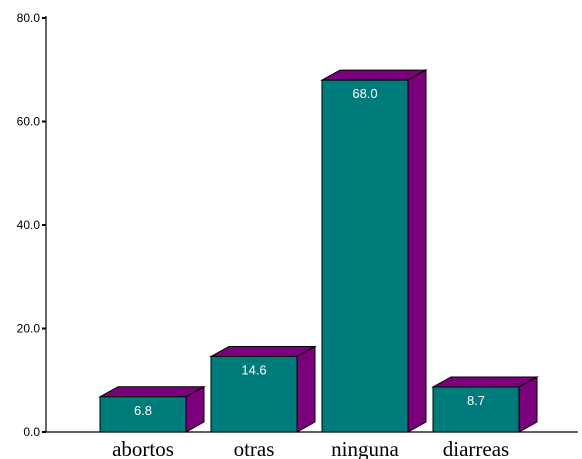  What do you see at coordinates (365, 448) in the screenshot?
I see `x-category-label: ninguna` at bounding box center [365, 448].